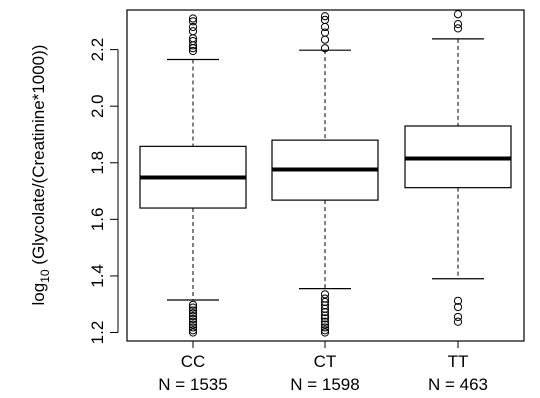 The height and width of the screenshot is (398, 540). Describe the element at coordinates (325, 361) in the screenshot. I see `x-tick-label: CT` at that location.